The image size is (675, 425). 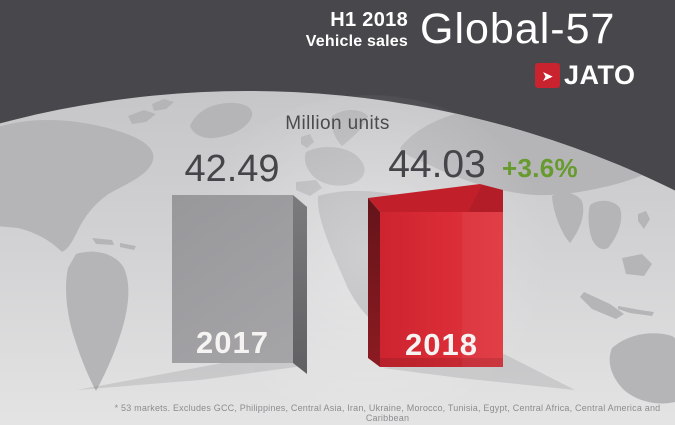 What do you see at coordinates (337, 123) in the screenshot?
I see `unit-label: Million units` at bounding box center [337, 123].